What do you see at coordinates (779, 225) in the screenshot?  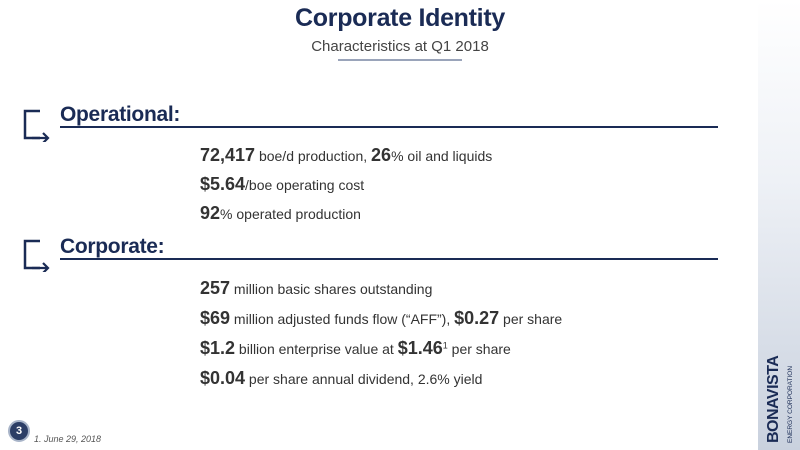 I see `right-decorative-bar` at bounding box center [779, 225].